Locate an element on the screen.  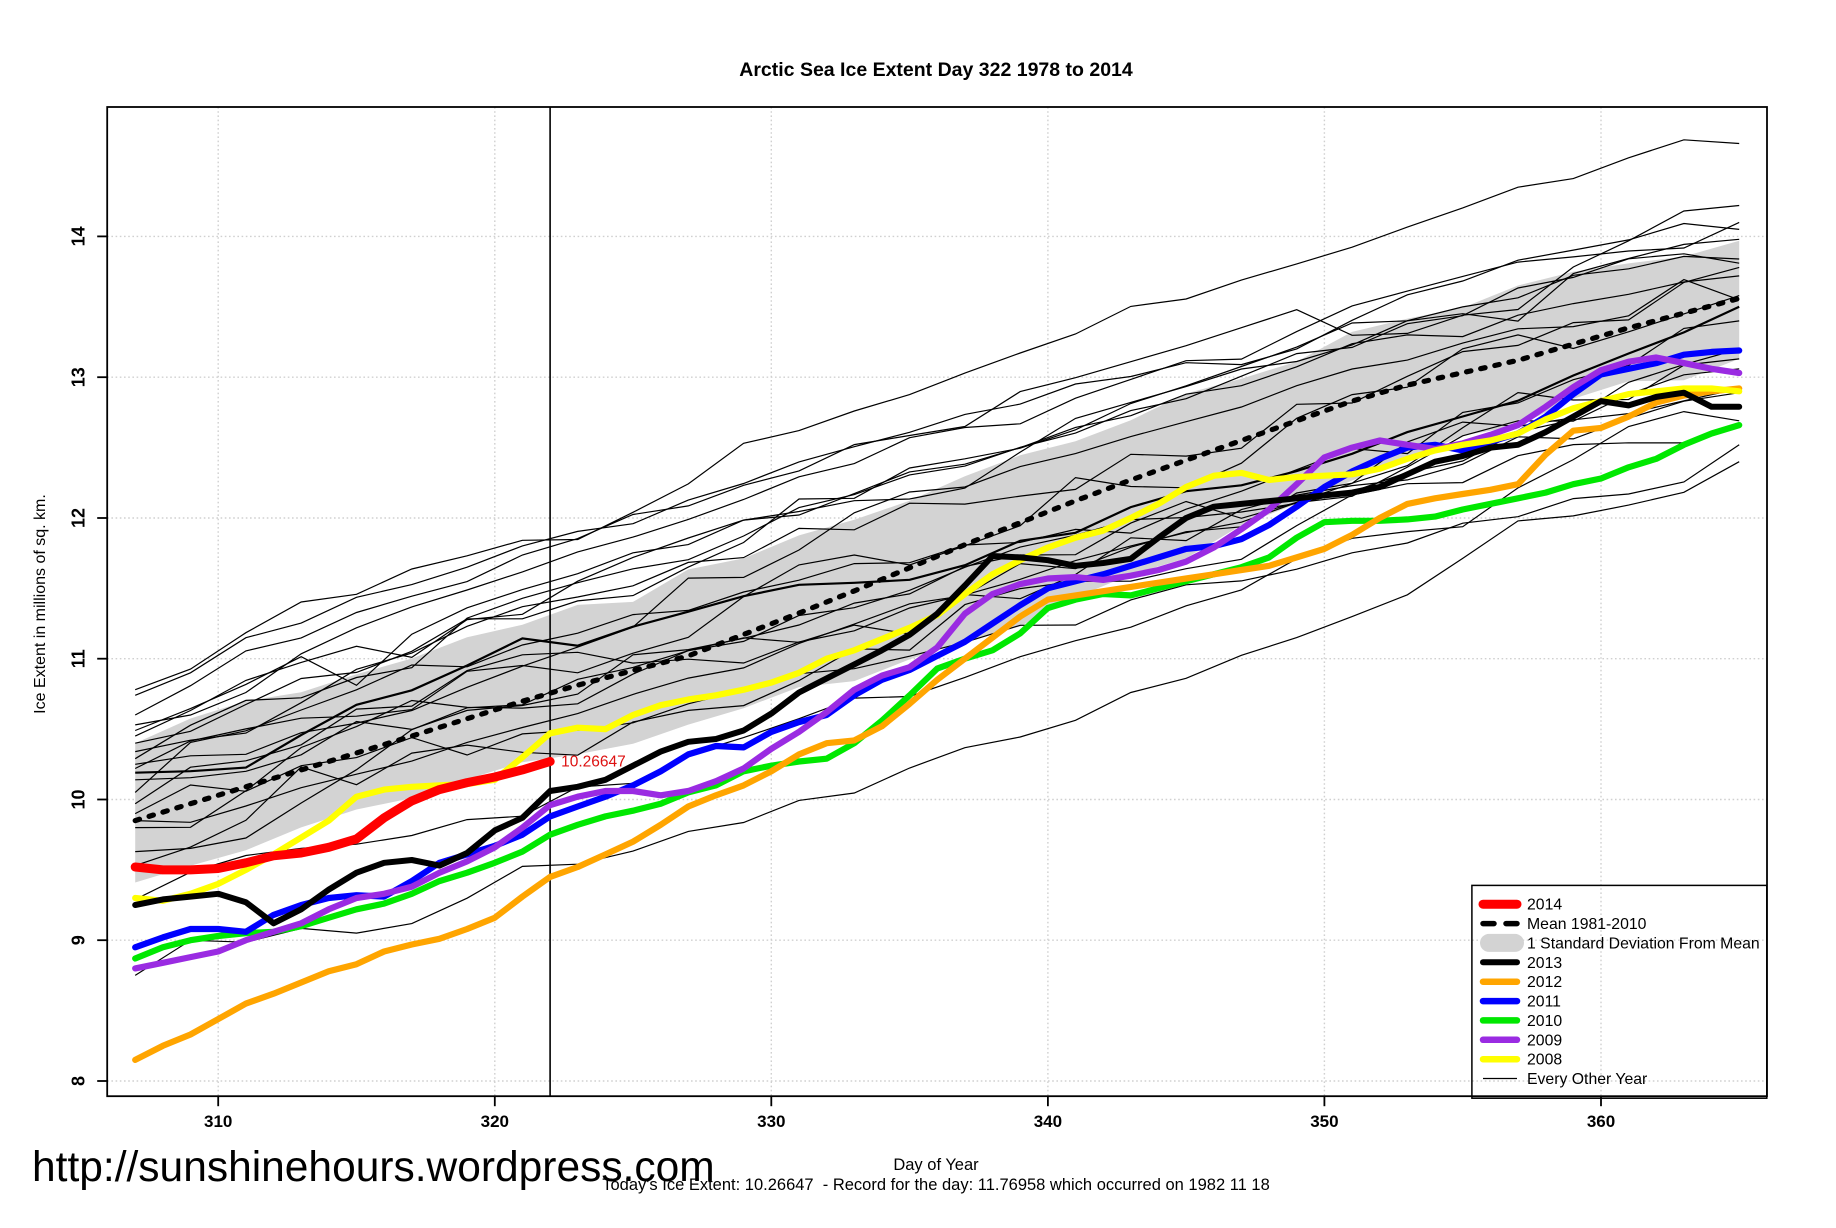
svg-text: 2013 is located at coordinates (1544, 963).